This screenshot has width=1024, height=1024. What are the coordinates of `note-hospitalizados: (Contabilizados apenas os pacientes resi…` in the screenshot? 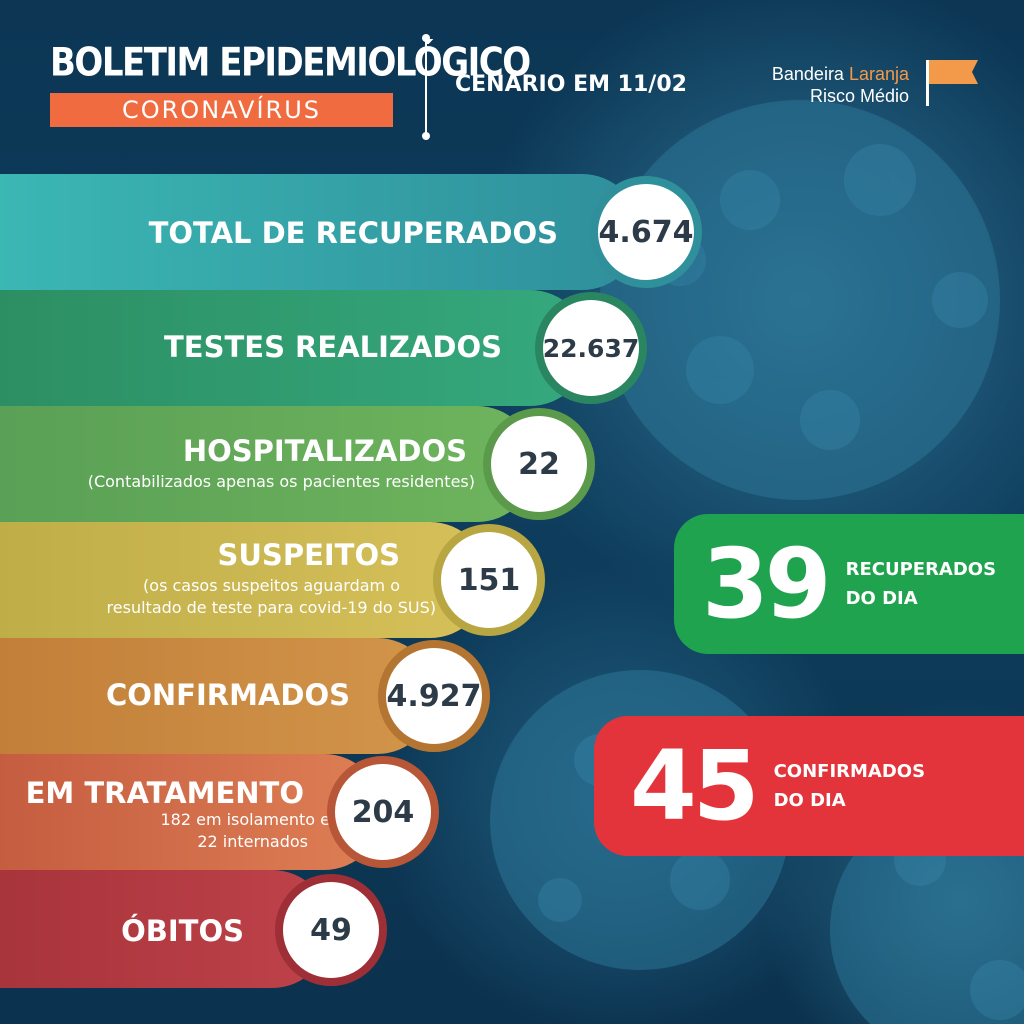 It's located at (281, 481).